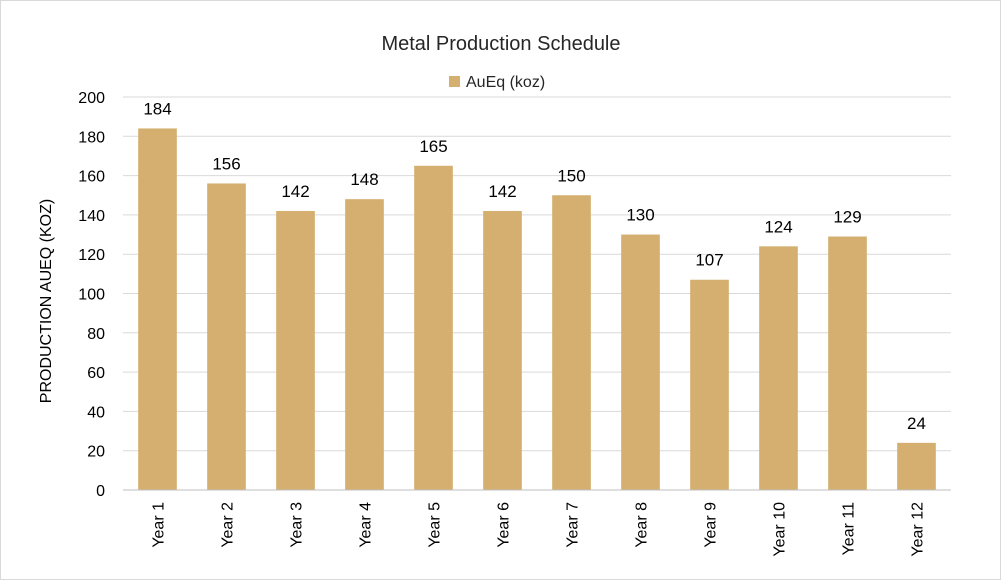 The height and width of the screenshot is (580, 1001). Describe the element at coordinates (159, 525) in the screenshot. I see `x-tick-label: Year 1` at that location.